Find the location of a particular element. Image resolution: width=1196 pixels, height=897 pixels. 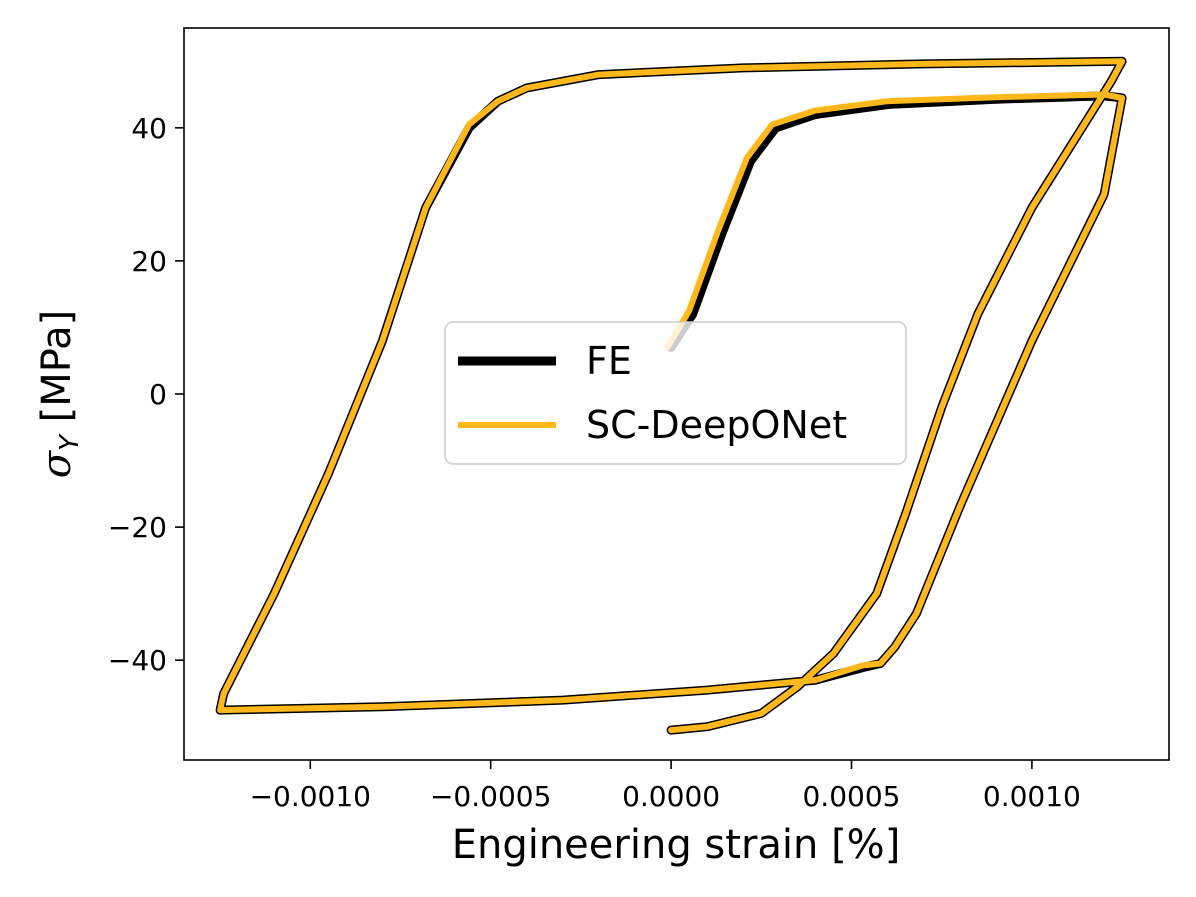

x-tick-label: 0.0010 is located at coordinates (1032, 796).